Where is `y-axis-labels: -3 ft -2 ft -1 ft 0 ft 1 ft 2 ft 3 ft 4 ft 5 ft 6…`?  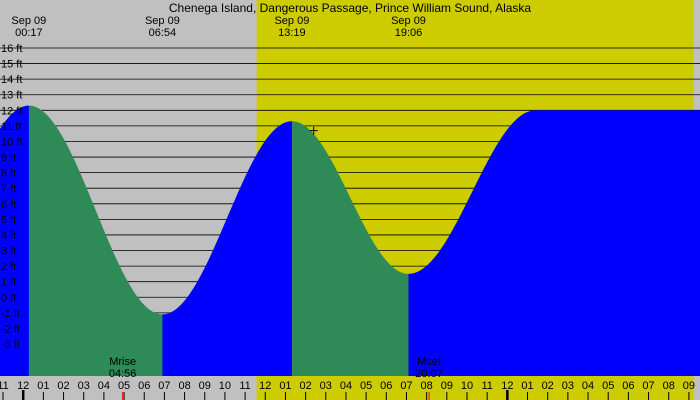
y-axis-labels: -3 ft -2 ft -1 ft 0 ft 1 ft 2 ft 3 ft 4 ft 5 ft 6… is located at coordinates (11, 197).